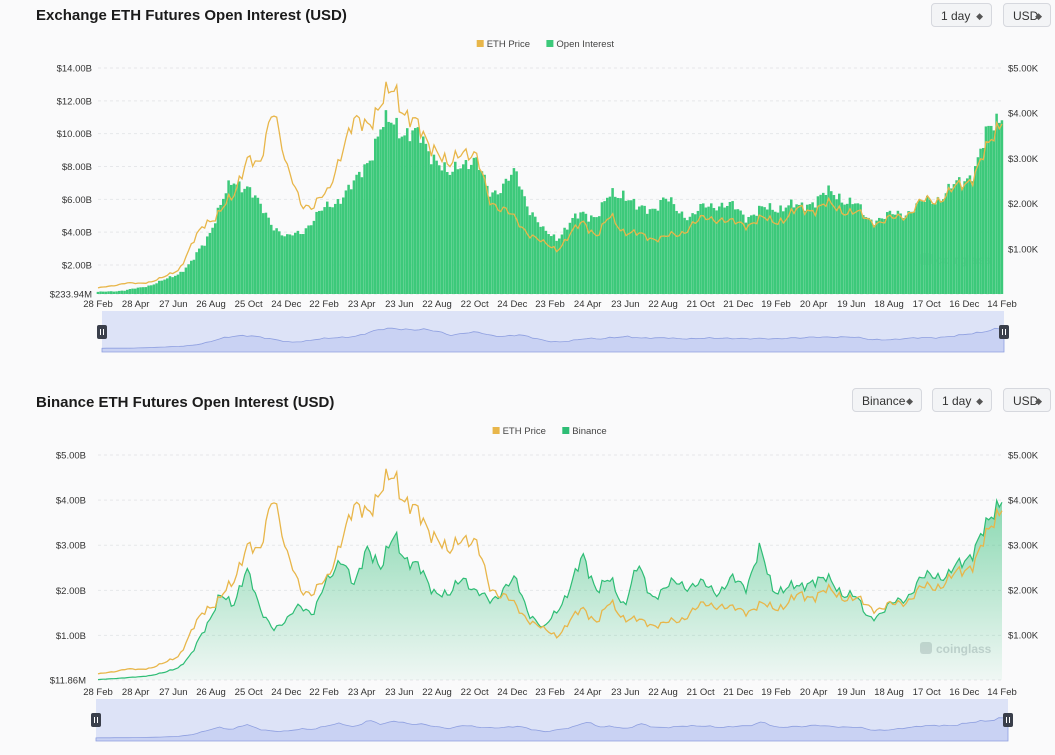 The height and width of the screenshot is (755, 1055). Describe the element at coordinates (1023, 204) in the screenshot. I see `y-right-tick-label: $2.00K` at that location.